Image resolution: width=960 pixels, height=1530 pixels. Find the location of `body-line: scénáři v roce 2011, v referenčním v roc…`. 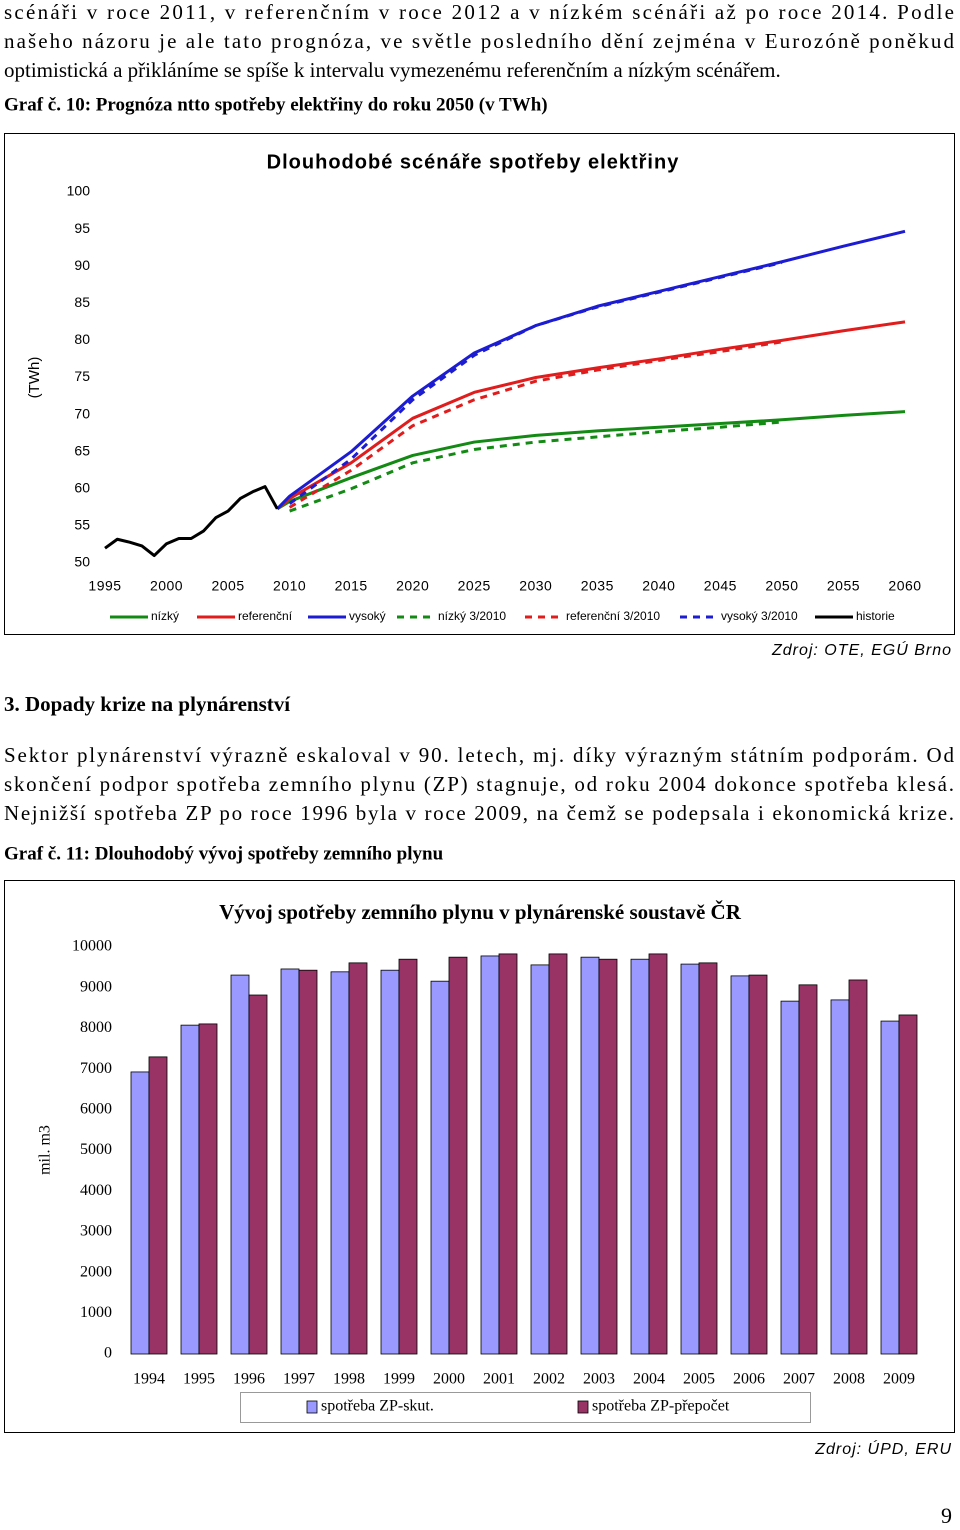

body-line: scénáři v roce 2011, v referenčním v roc… is located at coordinates (479, 12).